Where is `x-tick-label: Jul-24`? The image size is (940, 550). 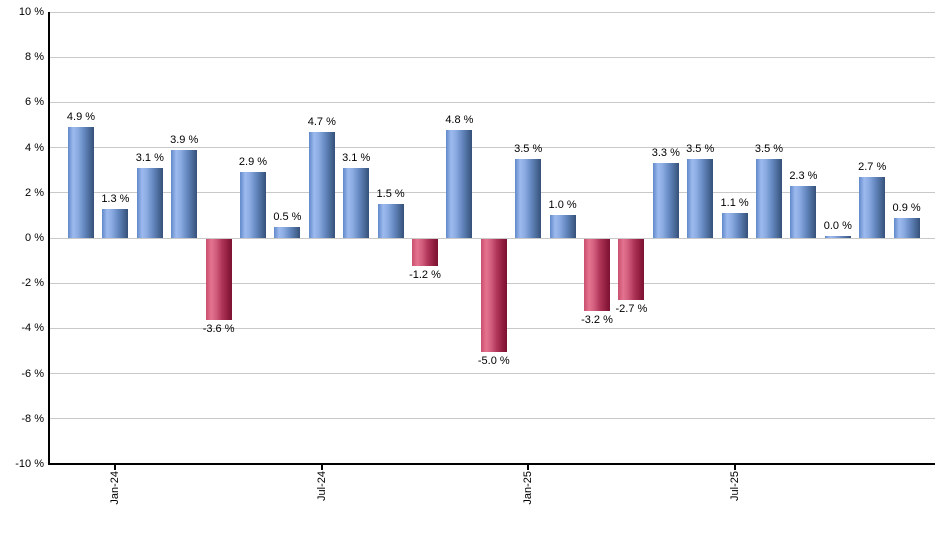
x-tick-label: Jul-24 is located at coordinates (321, 486).